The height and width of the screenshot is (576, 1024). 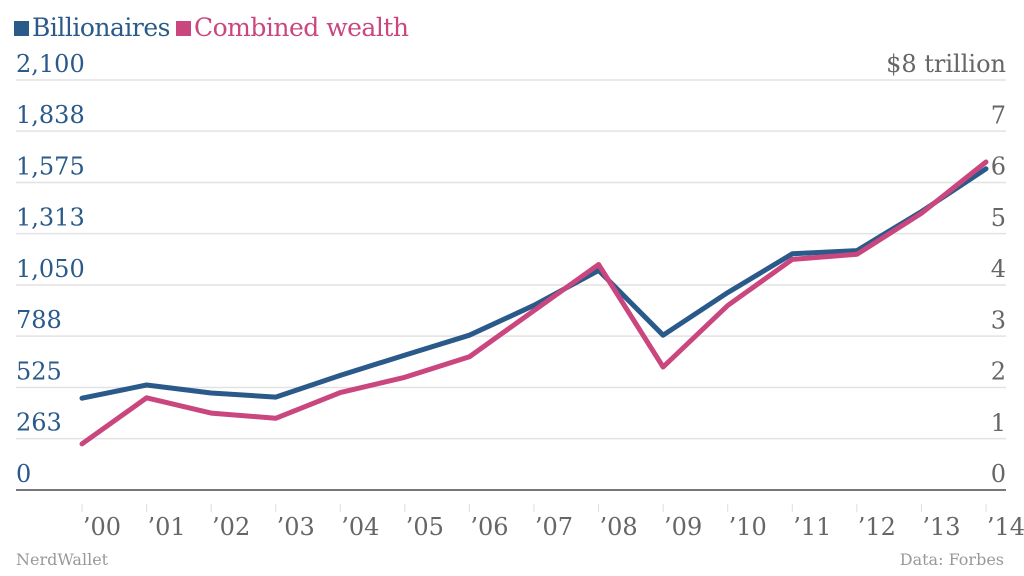 What do you see at coordinates (50, 218) in the screenshot?
I see `left-axis-tick-label: 1,313` at bounding box center [50, 218].